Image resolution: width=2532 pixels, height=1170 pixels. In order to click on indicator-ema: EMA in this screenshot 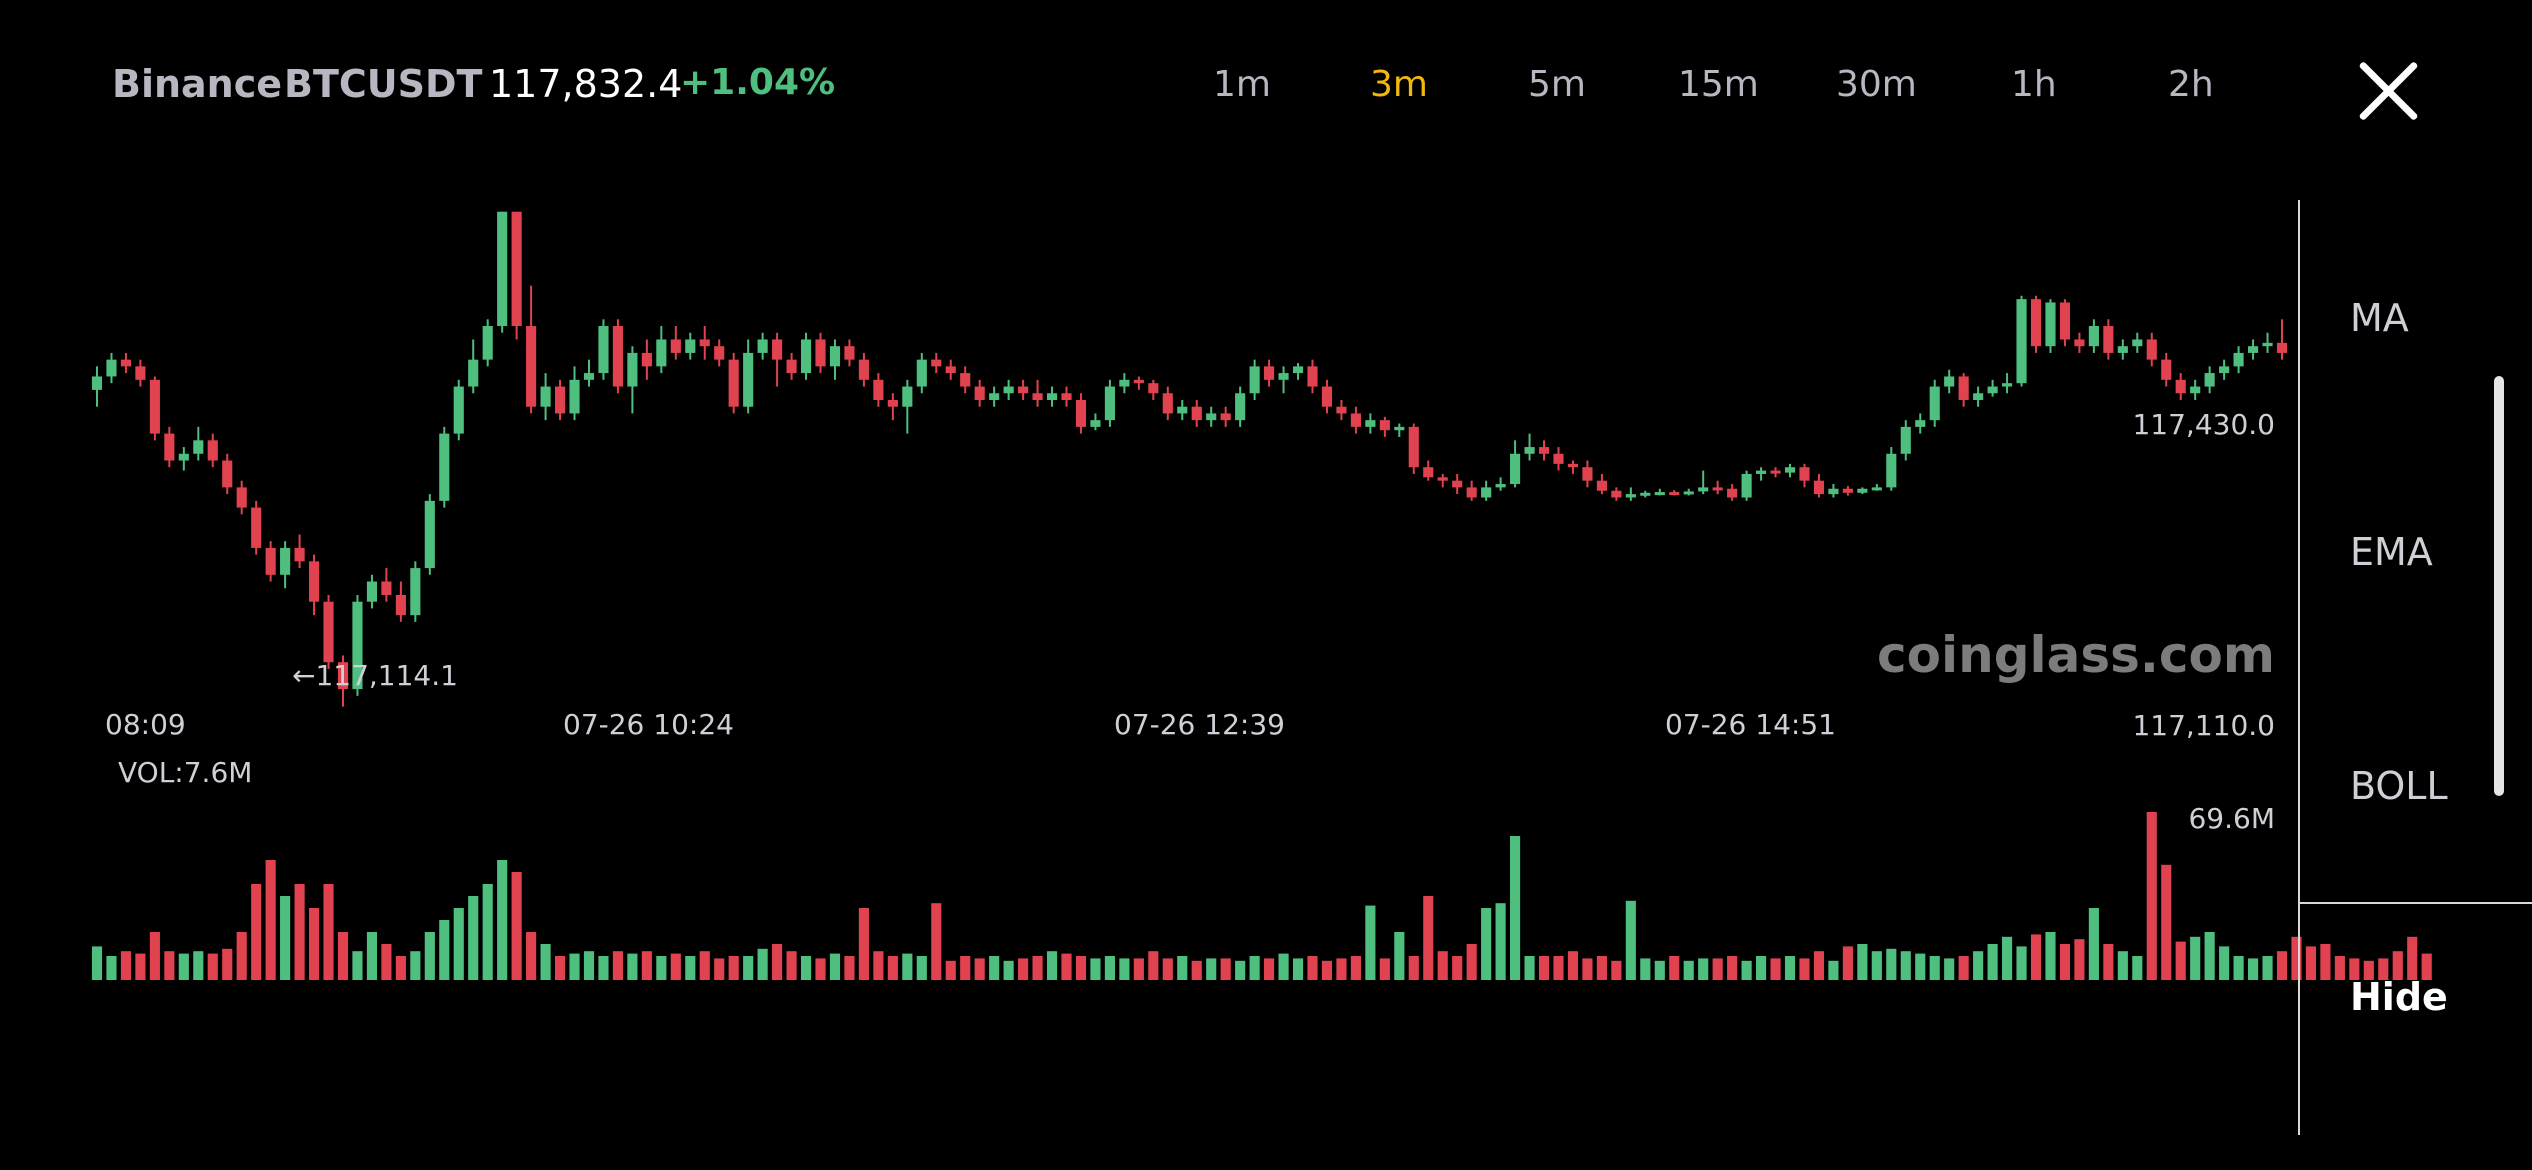, I will do `click(2391, 552)`.